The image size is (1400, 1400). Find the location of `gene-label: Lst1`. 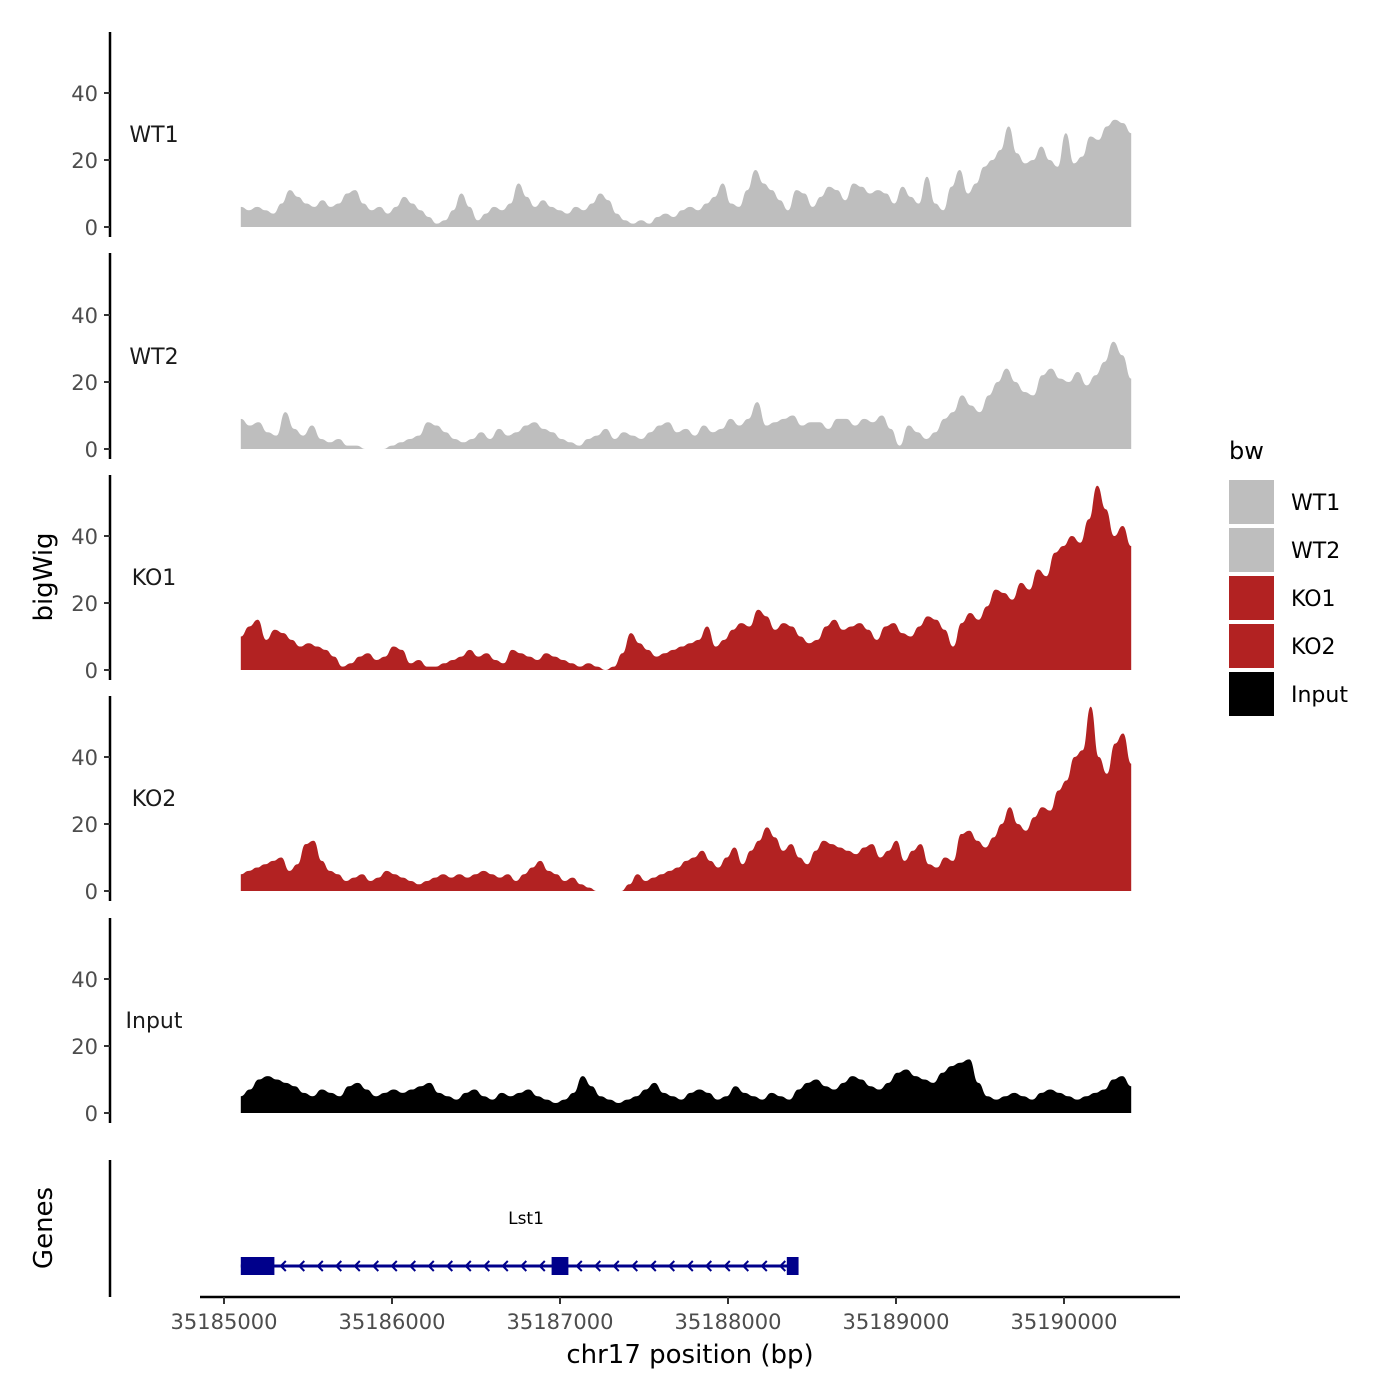

gene-label: Lst1 is located at coordinates (526, 1219).